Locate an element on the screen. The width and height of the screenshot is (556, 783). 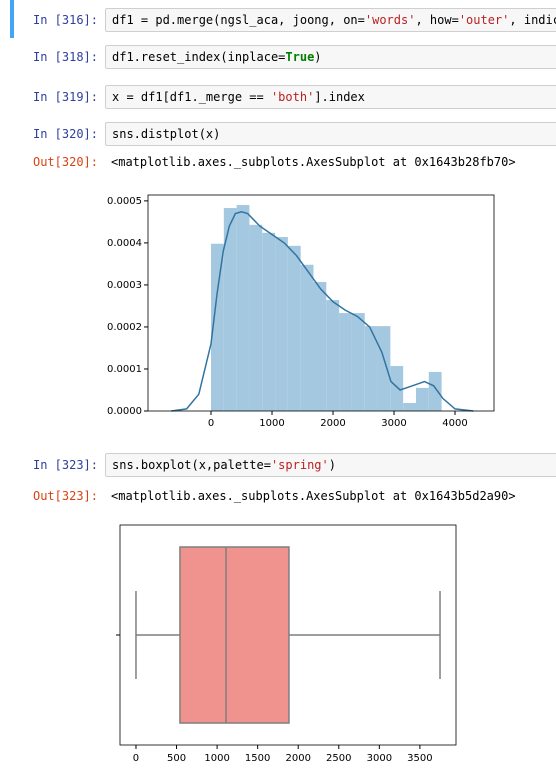
kde-line is located at coordinates (322, 311).